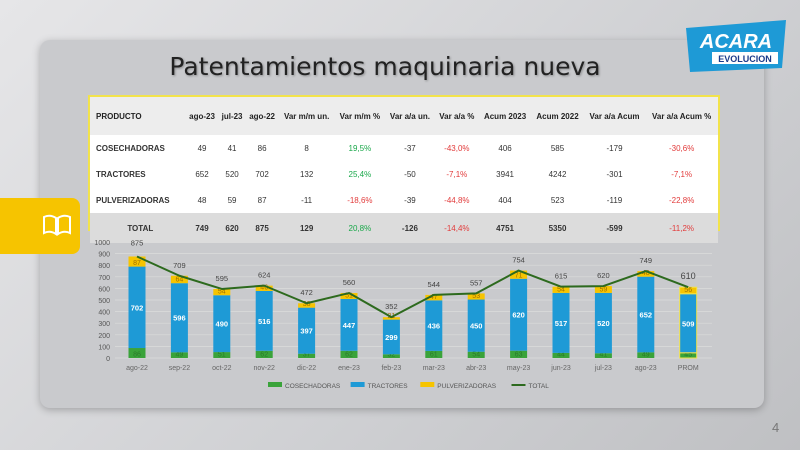  I want to click on table-cell: -37, so click(410, 148).